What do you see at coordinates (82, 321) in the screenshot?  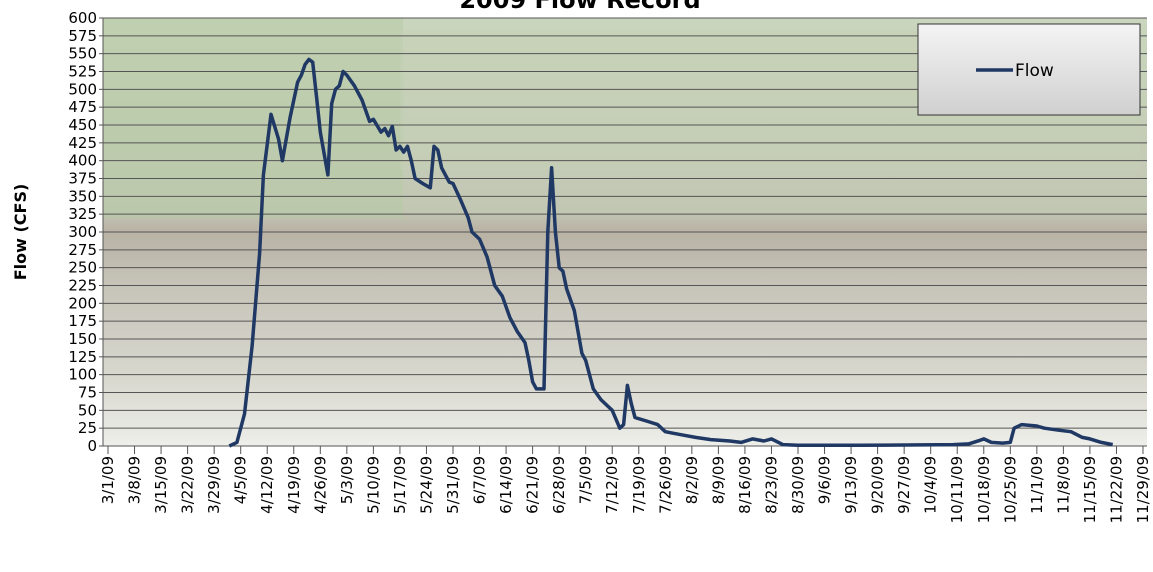 I see `y-tick-label: 175` at bounding box center [82, 321].